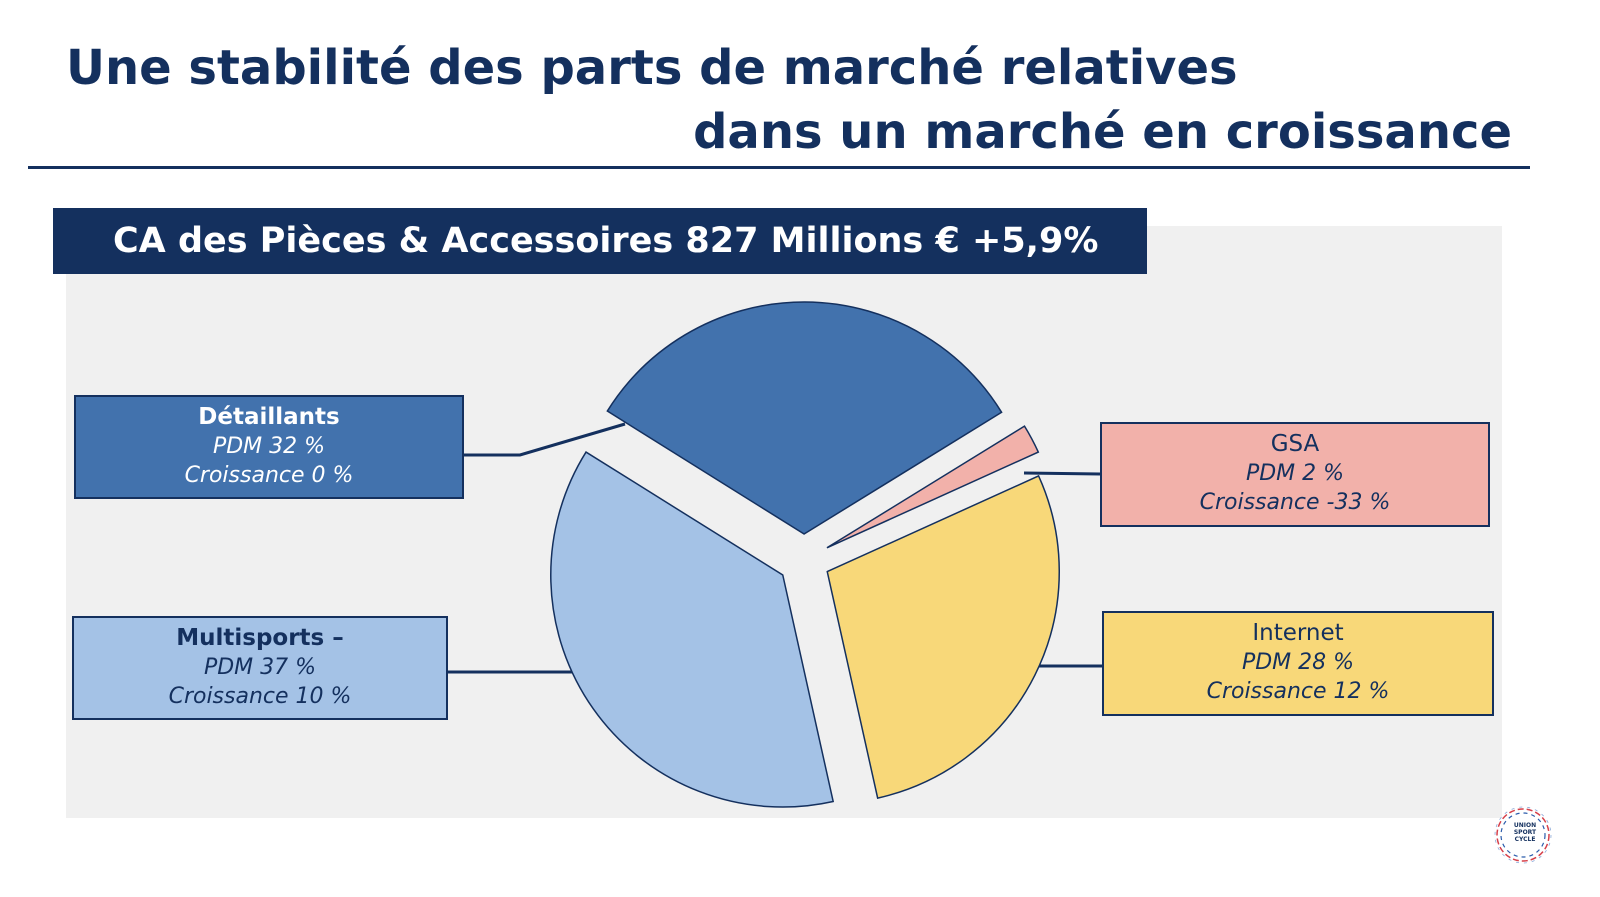 The image size is (1600, 897). I want to click on pie-slice-internet, so click(943, 636).